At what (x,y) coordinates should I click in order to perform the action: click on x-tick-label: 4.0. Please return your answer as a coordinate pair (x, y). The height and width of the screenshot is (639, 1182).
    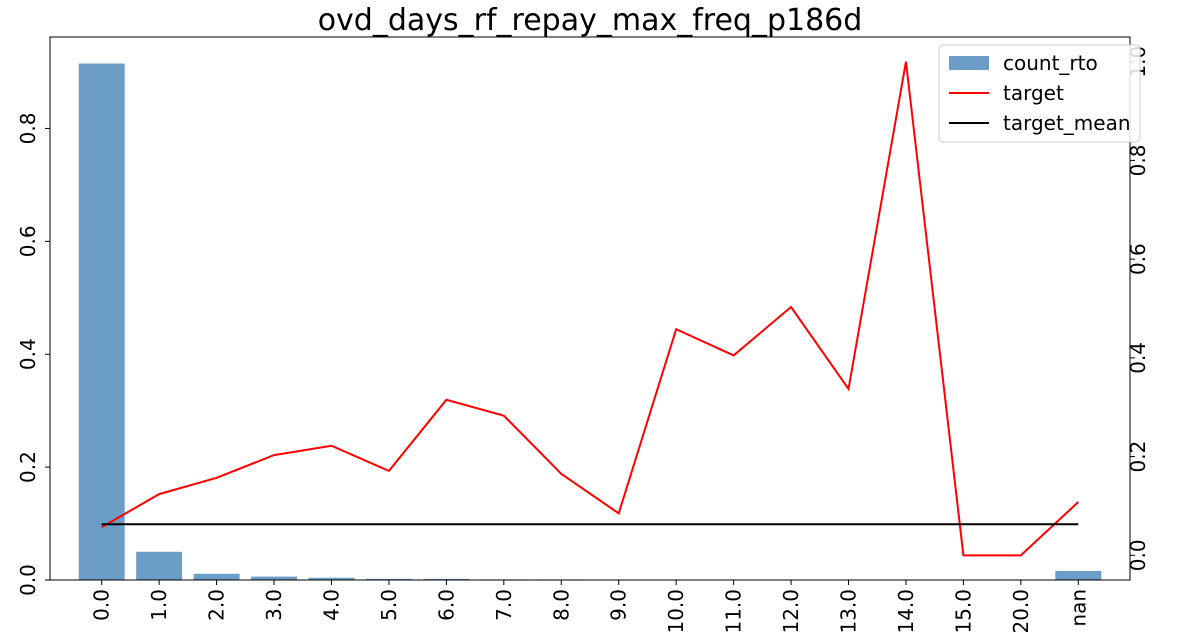
    Looking at the image, I should click on (331, 605).